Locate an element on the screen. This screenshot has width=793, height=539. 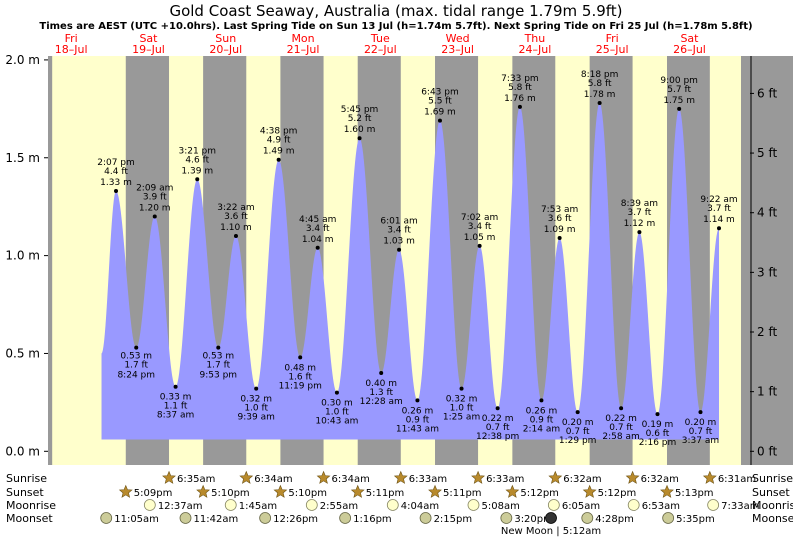
tide-label: 4.6 ft is located at coordinates (197, 160).